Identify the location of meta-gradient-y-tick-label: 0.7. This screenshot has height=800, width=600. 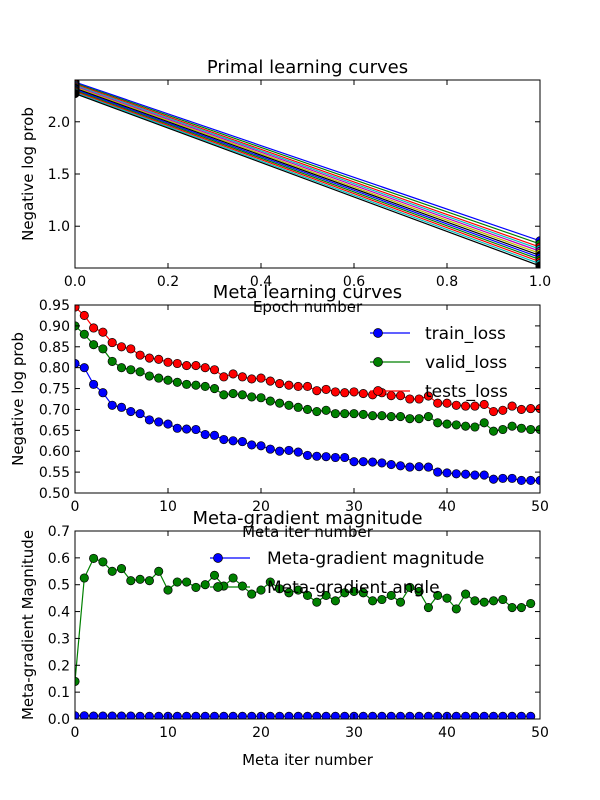
(59, 532).